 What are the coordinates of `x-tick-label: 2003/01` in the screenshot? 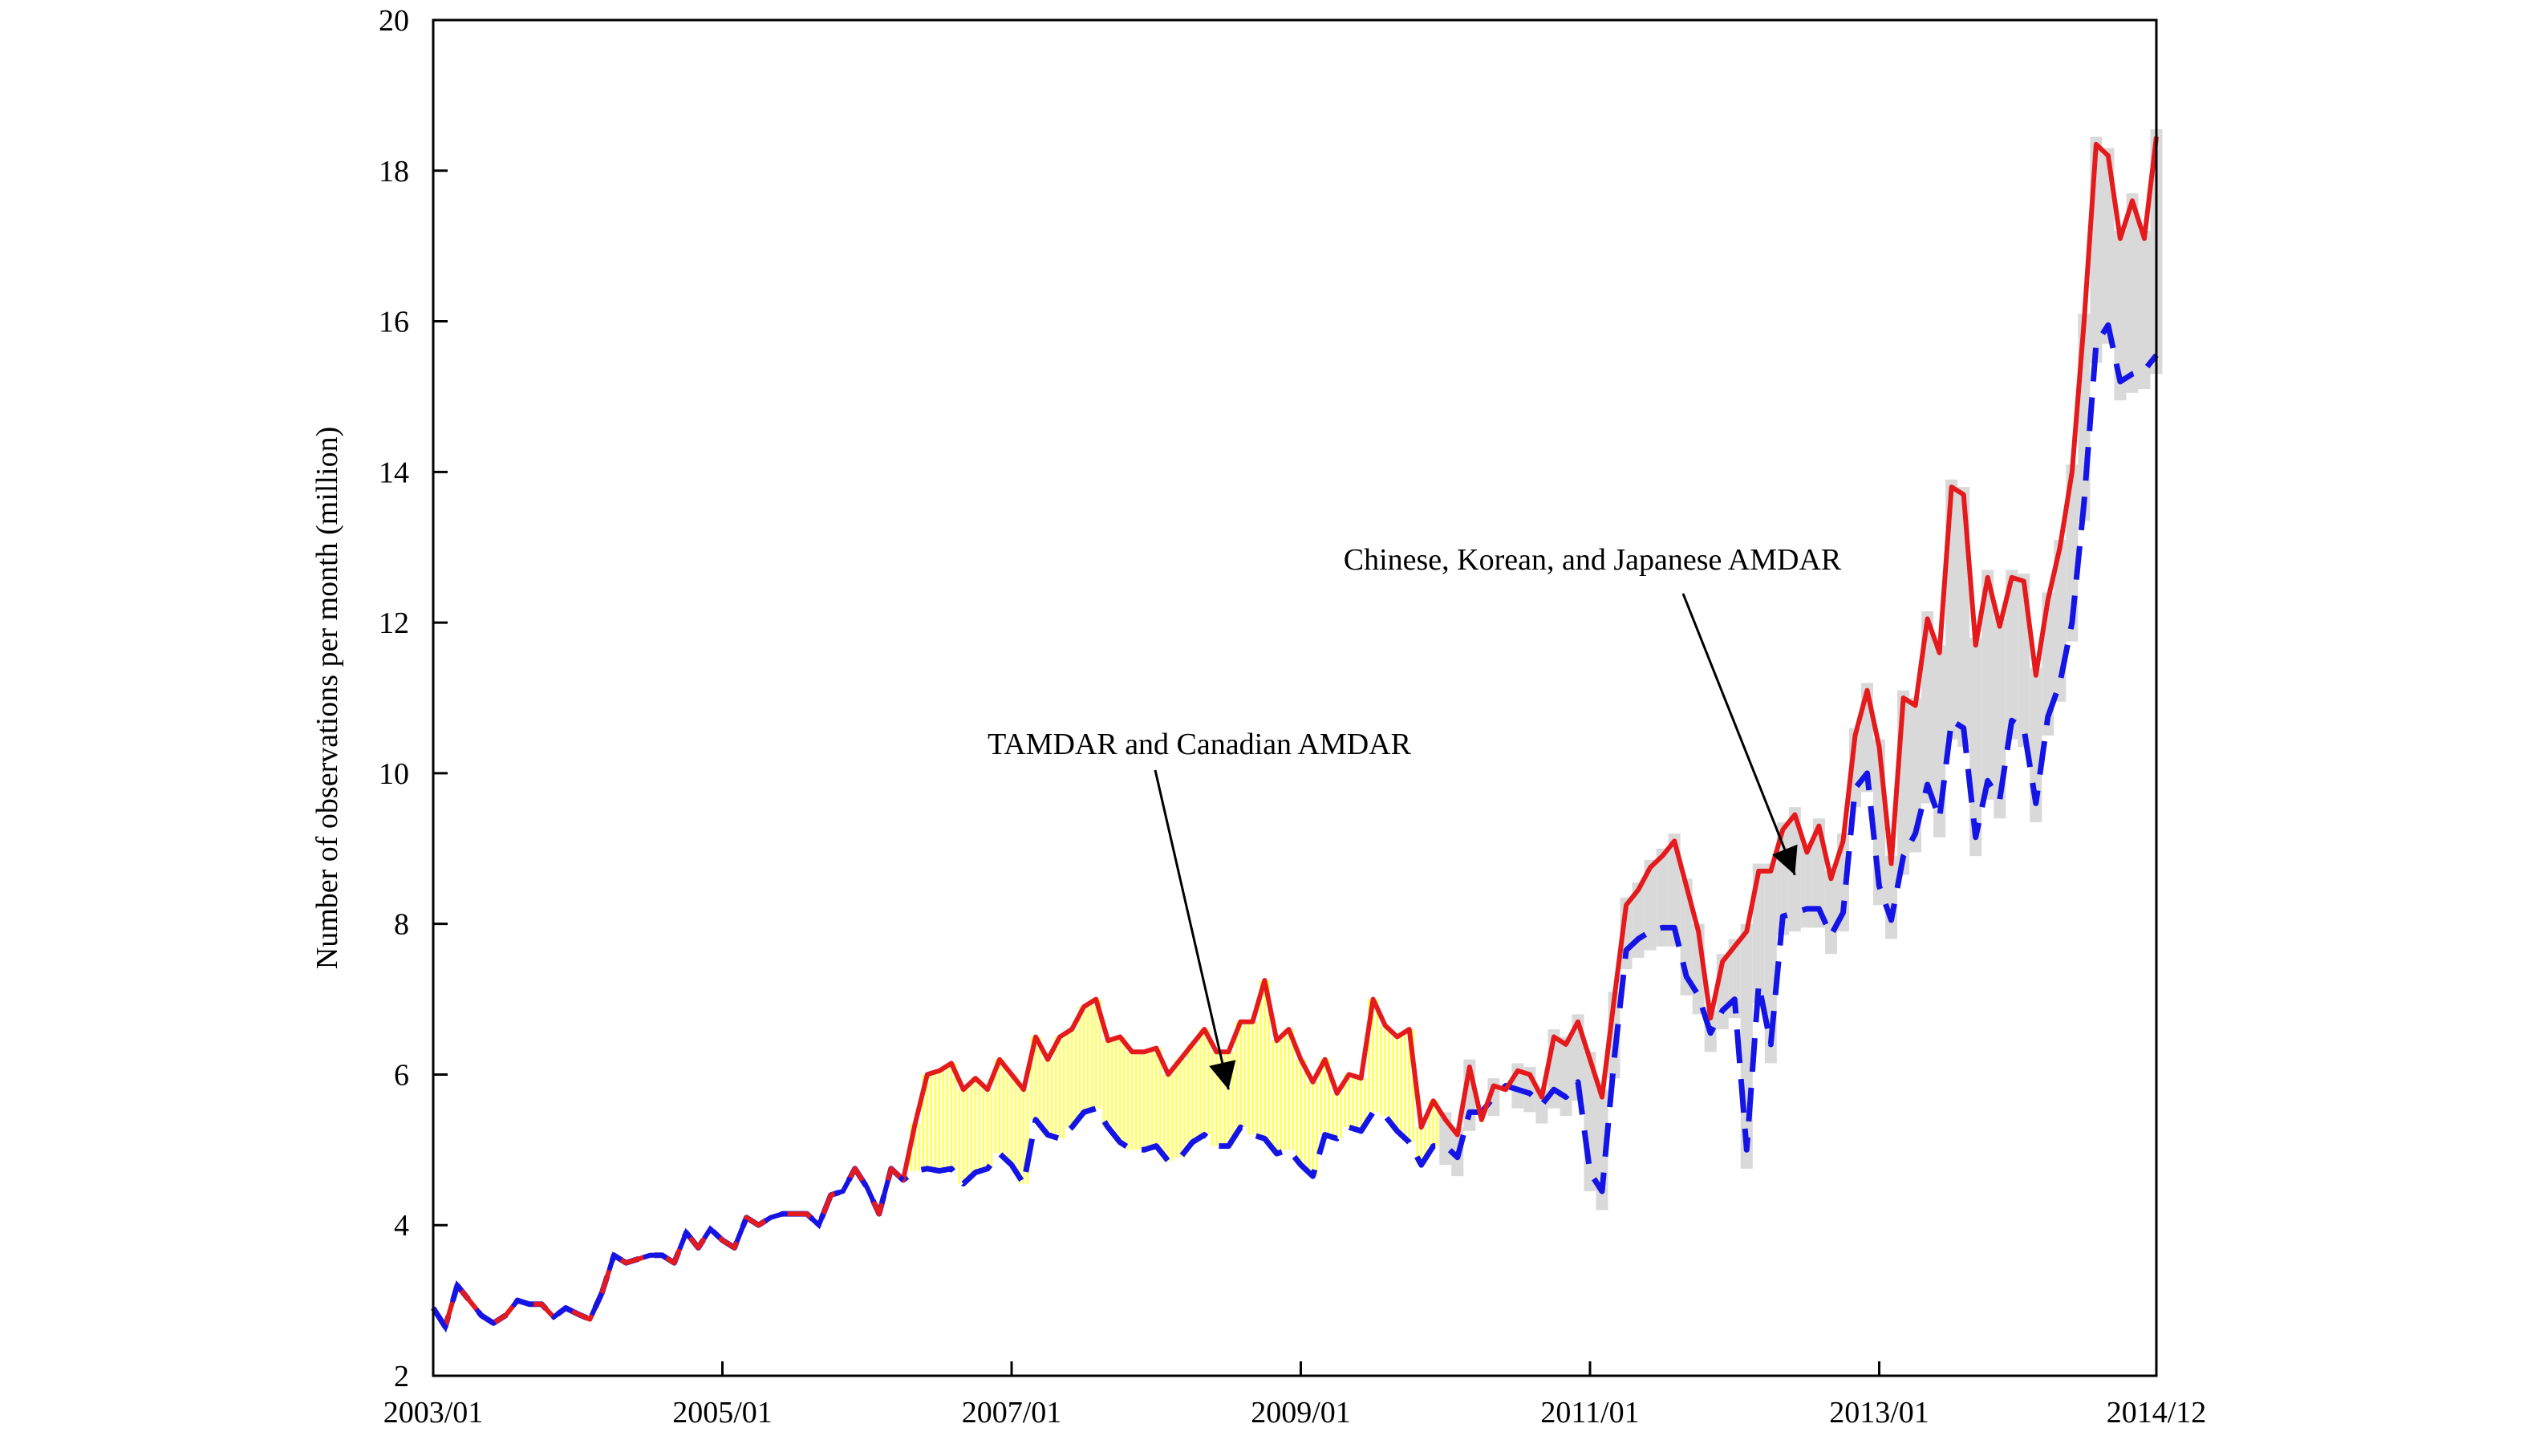 It's located at (433, 1413).